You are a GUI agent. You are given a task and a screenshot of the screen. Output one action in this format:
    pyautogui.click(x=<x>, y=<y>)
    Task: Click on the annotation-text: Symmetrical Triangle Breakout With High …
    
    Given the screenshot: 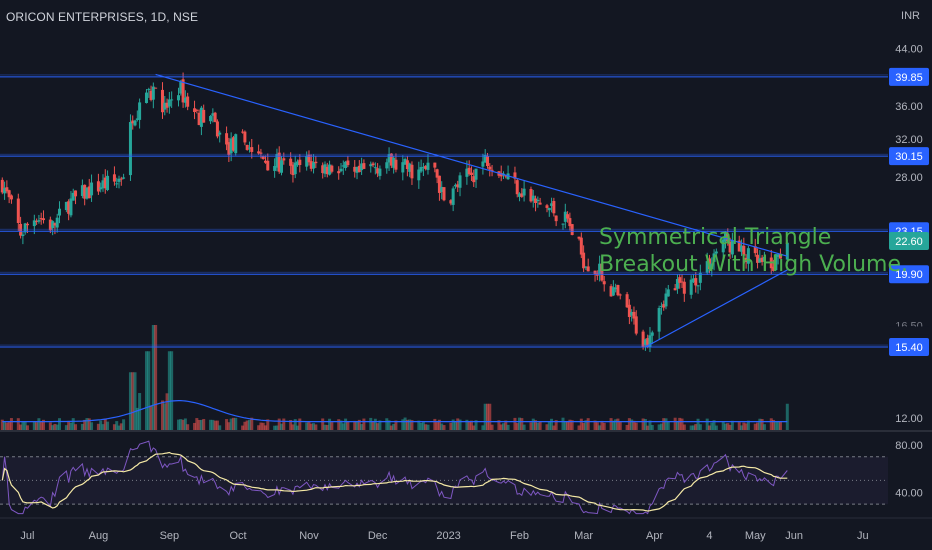 What is the action you would take?
    pyautogui.click(x=753, y=251)
    